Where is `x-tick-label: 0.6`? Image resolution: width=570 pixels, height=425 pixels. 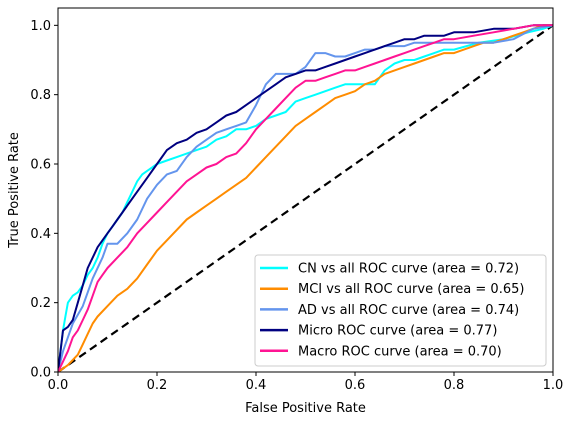 x-tick-label: 0.6 is located at coordinates (355, 385).